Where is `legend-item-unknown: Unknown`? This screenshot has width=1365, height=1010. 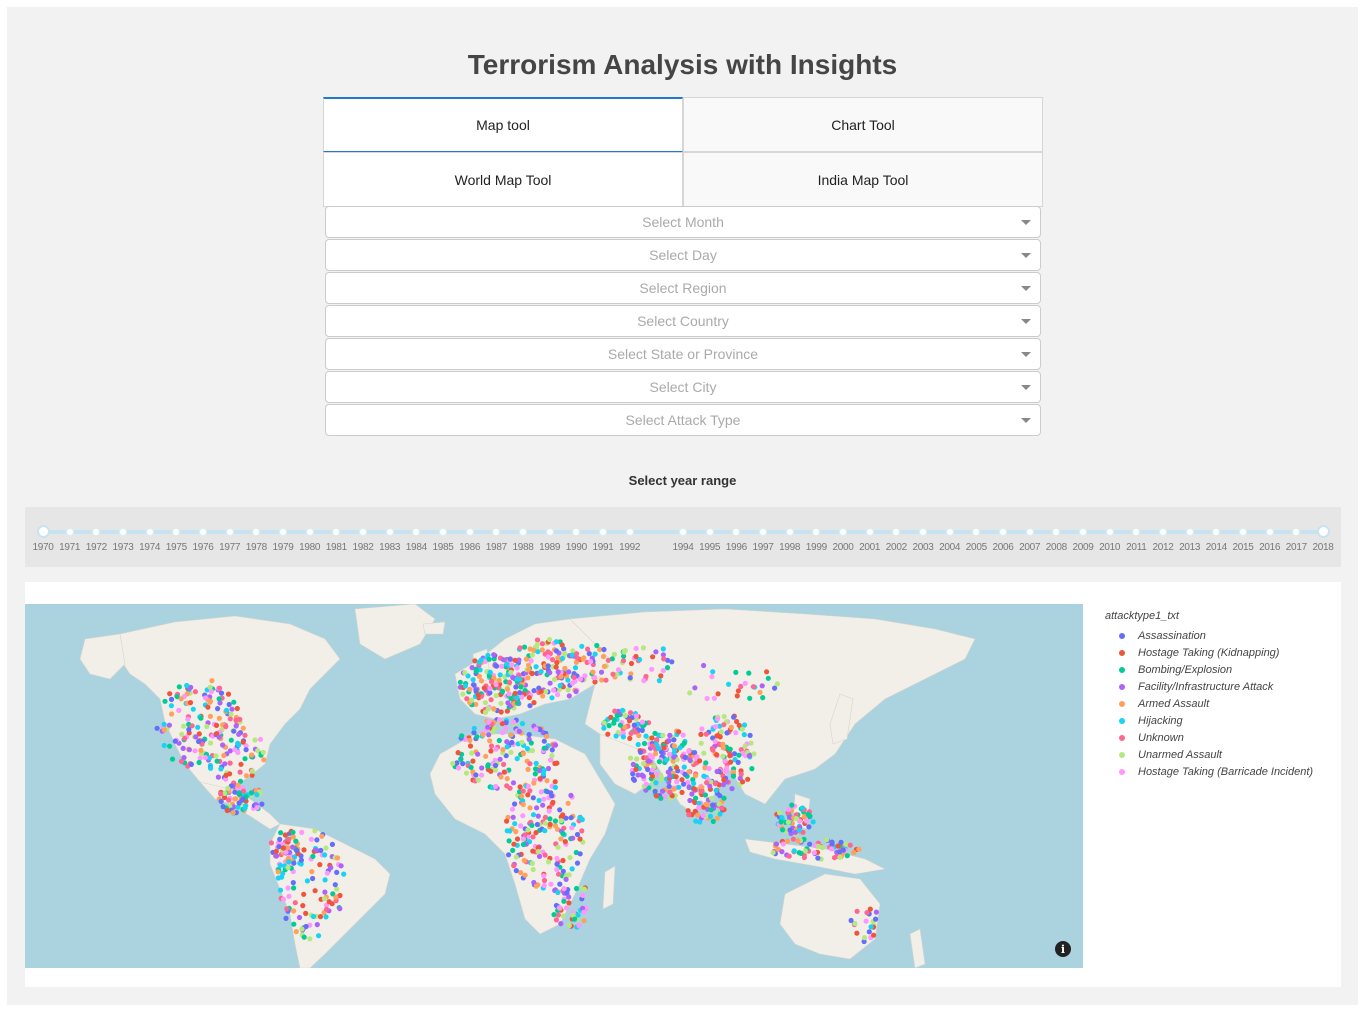
legend-item-unknown: Unknown is located at coordinates (1223, 737).